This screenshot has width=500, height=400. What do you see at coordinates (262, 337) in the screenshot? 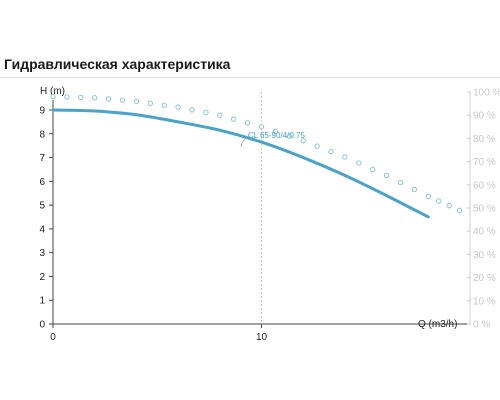
I see `x-tick-label: 10` at bounding box center [262, 337].